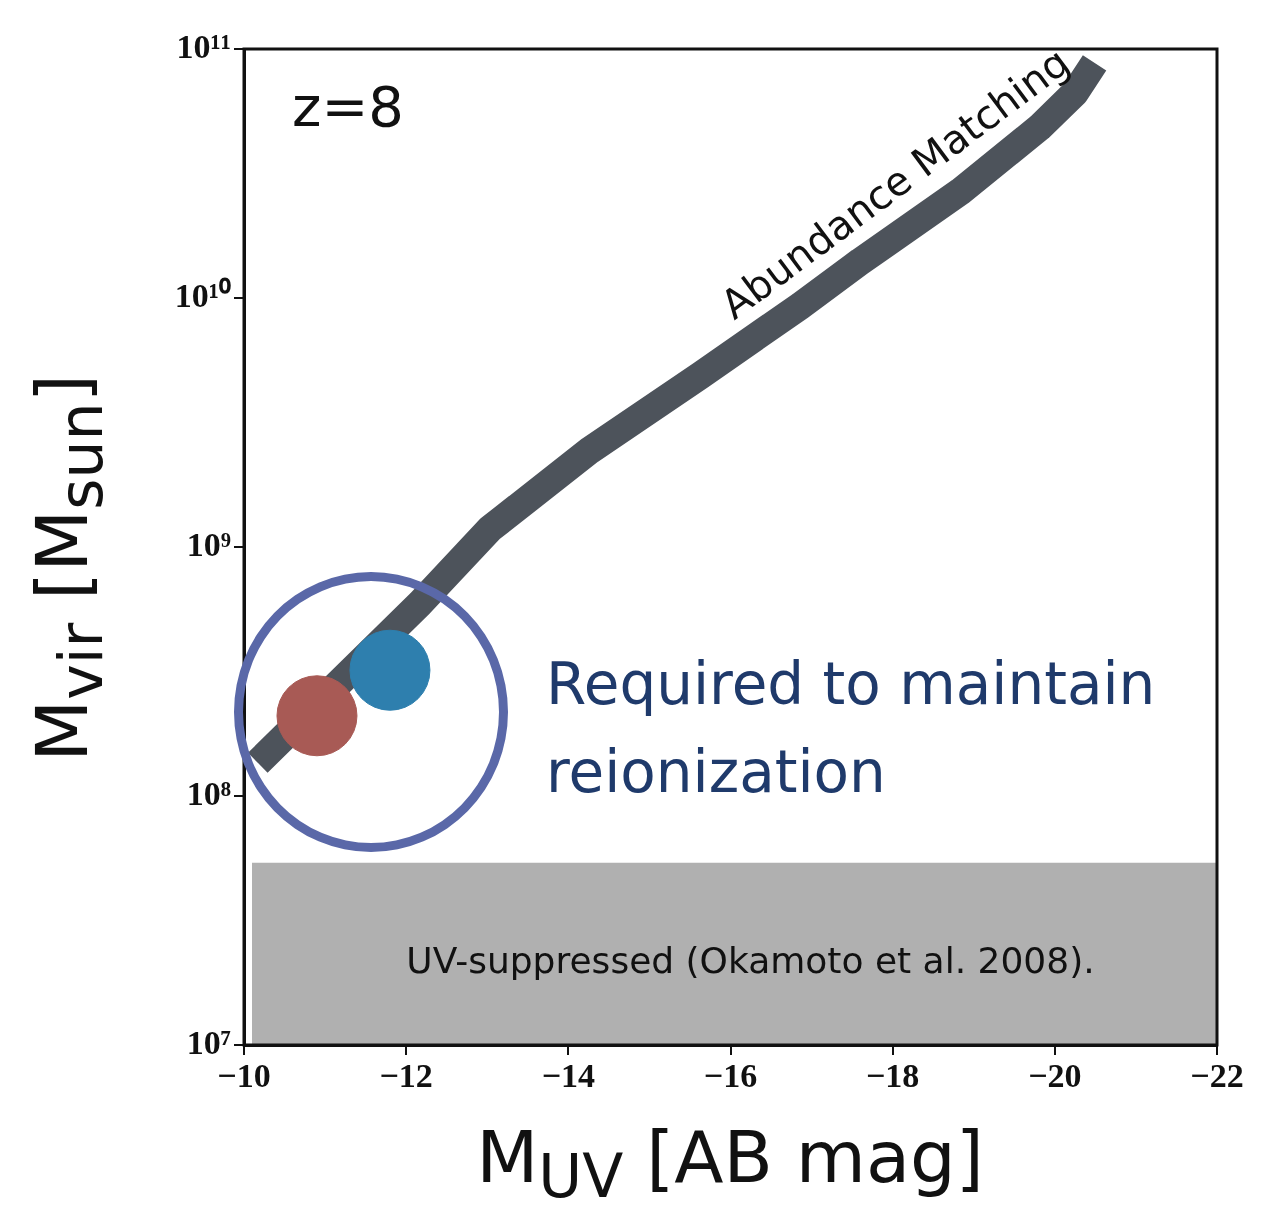  What do you see at coordinates (1055, 1076) in the screenshot?
I see `x-tick-label: −20` at bounding box center [1055, 1076].